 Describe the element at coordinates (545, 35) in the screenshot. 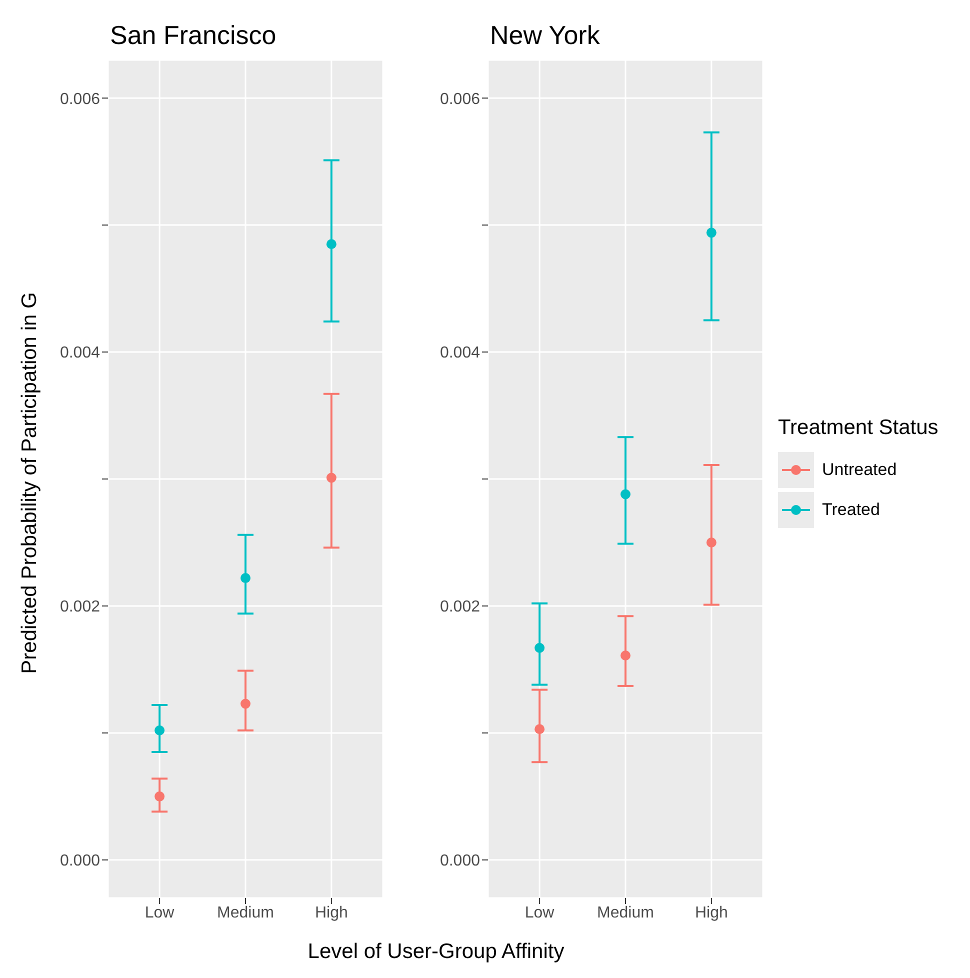

I see `chart-title: New York` at that location.